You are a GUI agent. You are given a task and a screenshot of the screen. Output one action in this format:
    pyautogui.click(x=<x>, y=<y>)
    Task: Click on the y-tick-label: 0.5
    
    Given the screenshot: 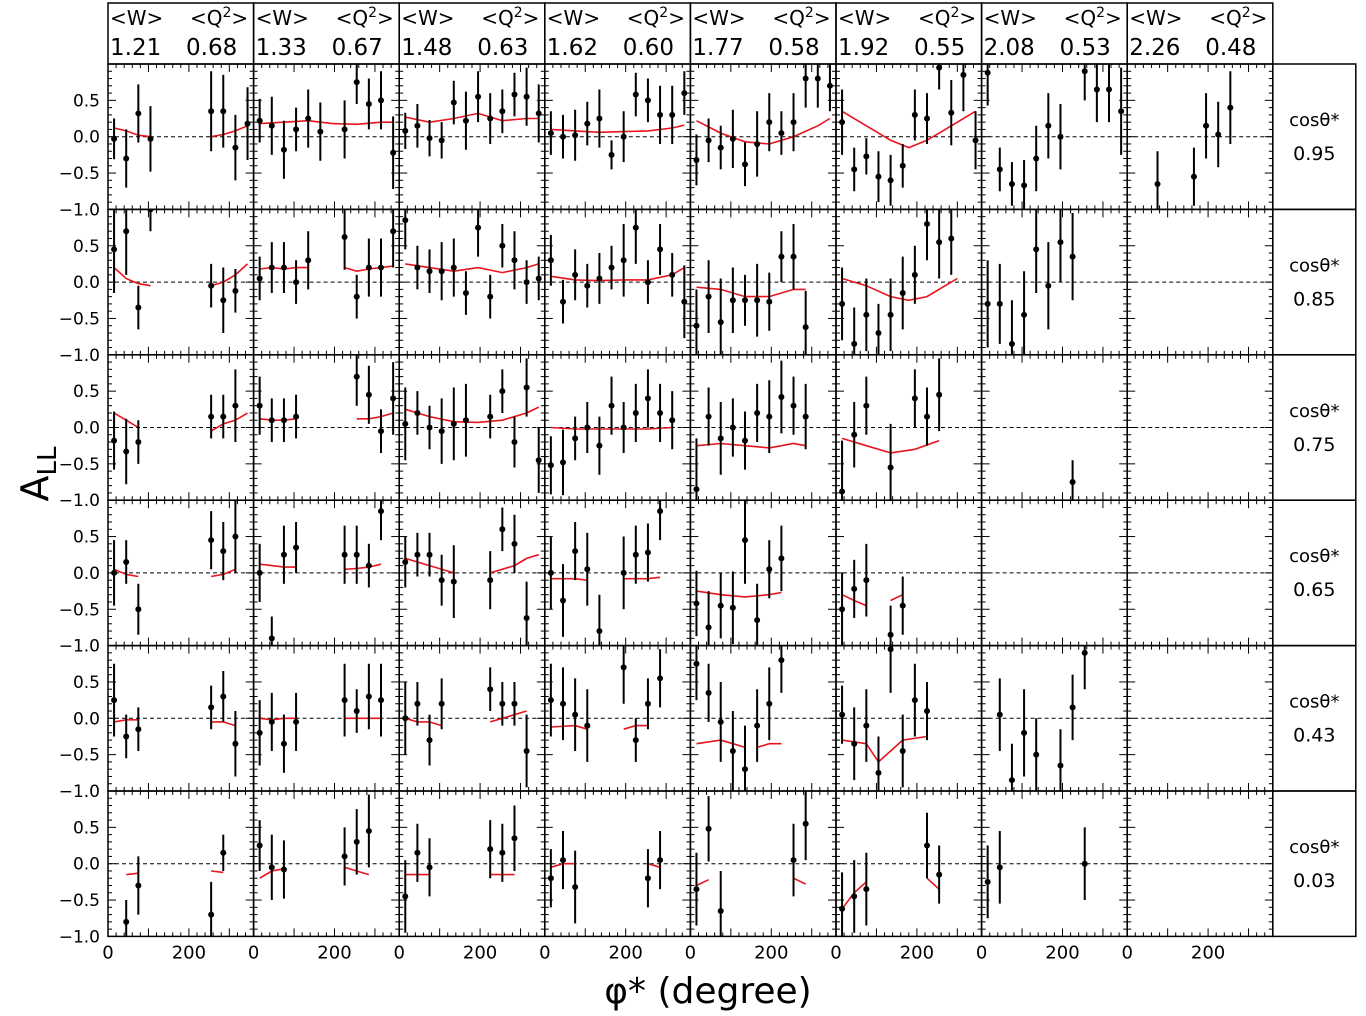 What is the action you would take?
    pyautogui.click(x=86, y=683)
    